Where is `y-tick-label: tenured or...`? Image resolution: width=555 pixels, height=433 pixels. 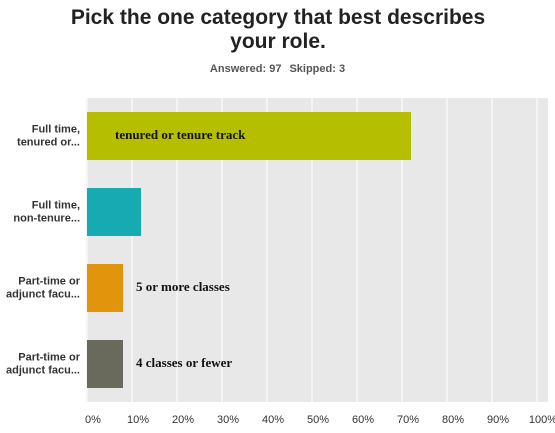 y-tick-label: tenured or... is located at coordinates (48, 142).